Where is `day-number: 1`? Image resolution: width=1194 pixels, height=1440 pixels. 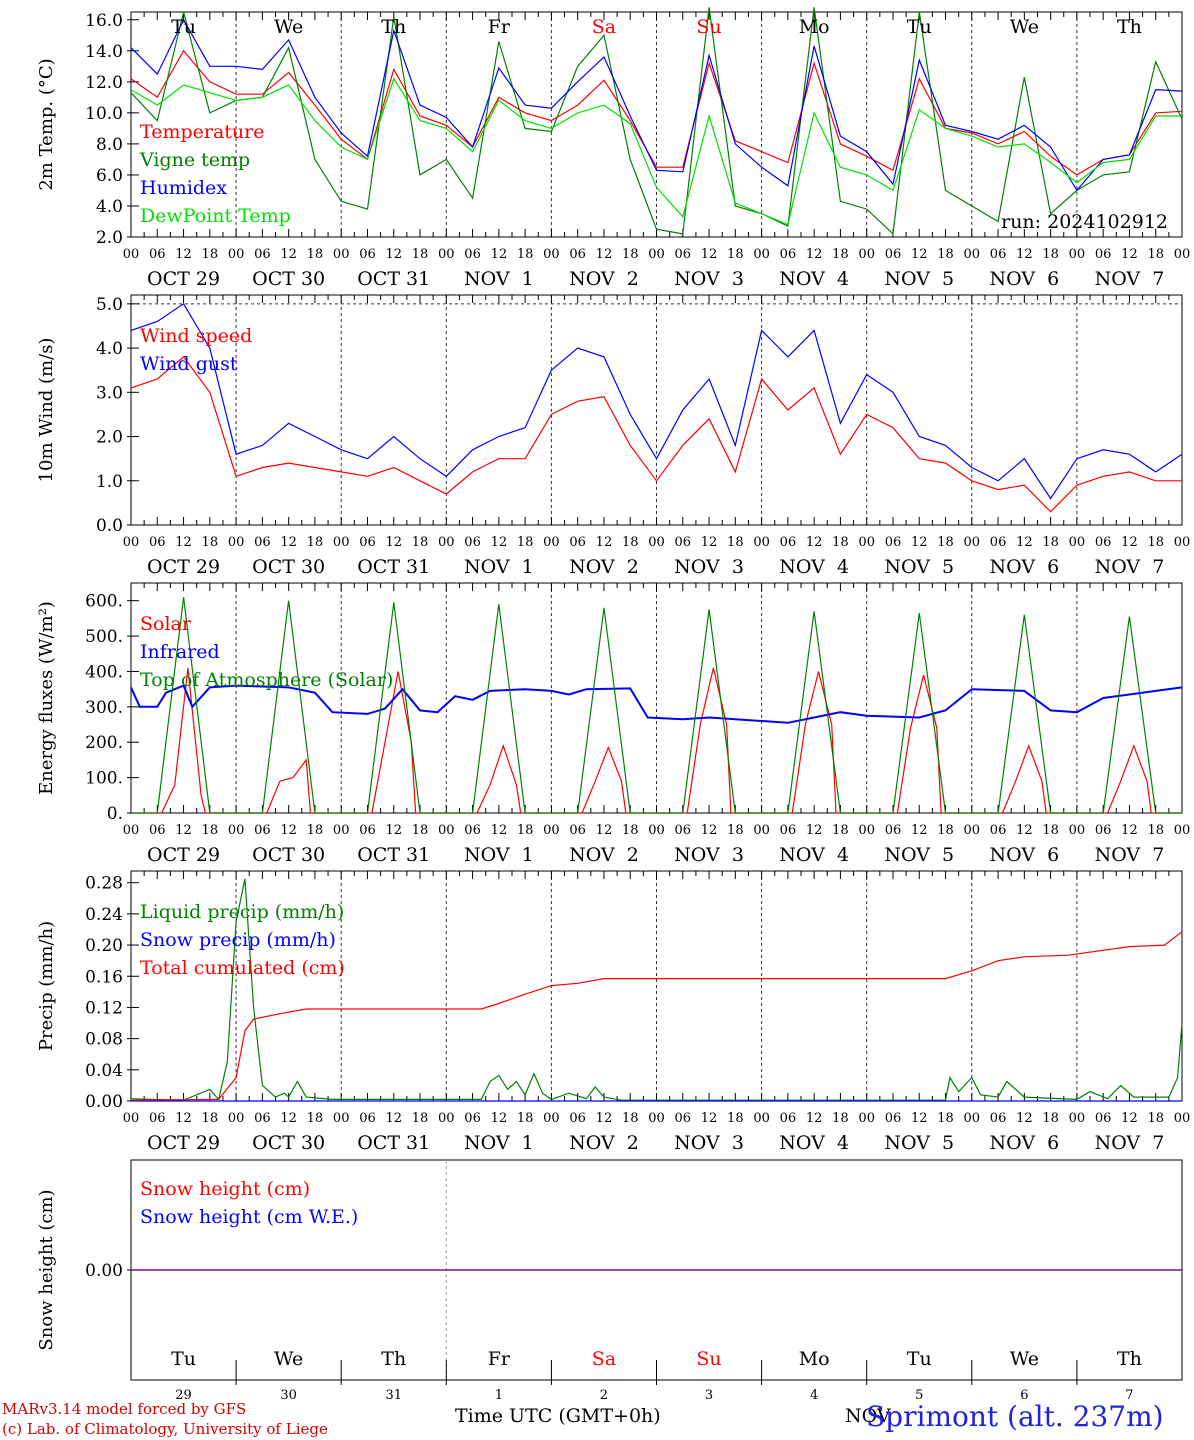
day-number: 1 is located at coordinates (499, 1395).